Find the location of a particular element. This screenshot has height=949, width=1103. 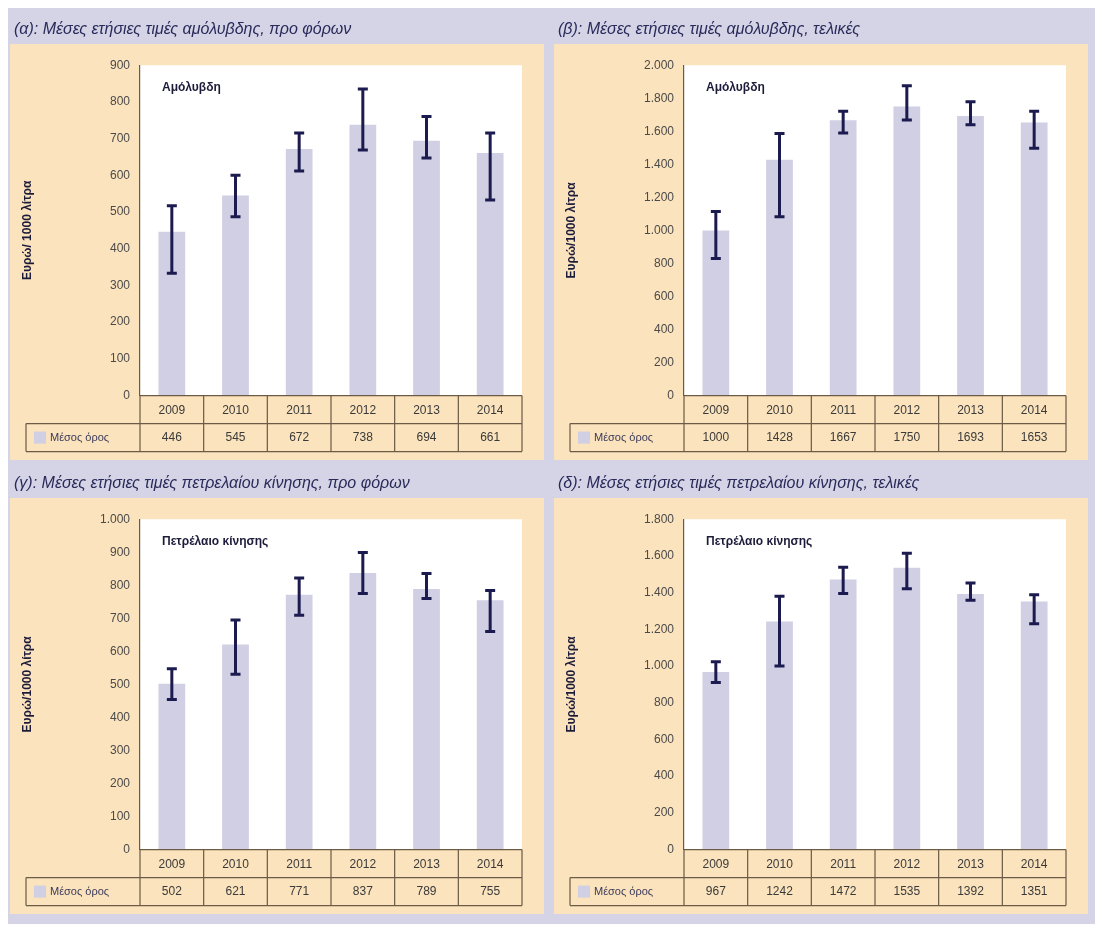

y-tick-label: 900 is located at coordinates (120, 551).